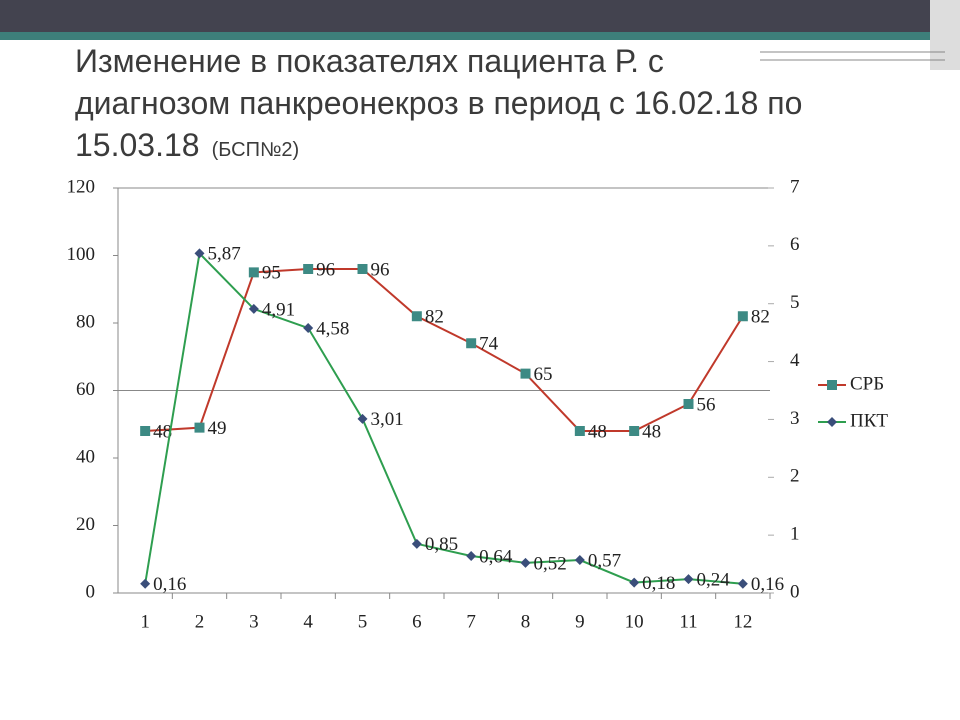 This screenshot has width=960, height=720. Describe the element at coordinates (417, 621) in the screenshot. I see `x-tick-label: 6` at that location.